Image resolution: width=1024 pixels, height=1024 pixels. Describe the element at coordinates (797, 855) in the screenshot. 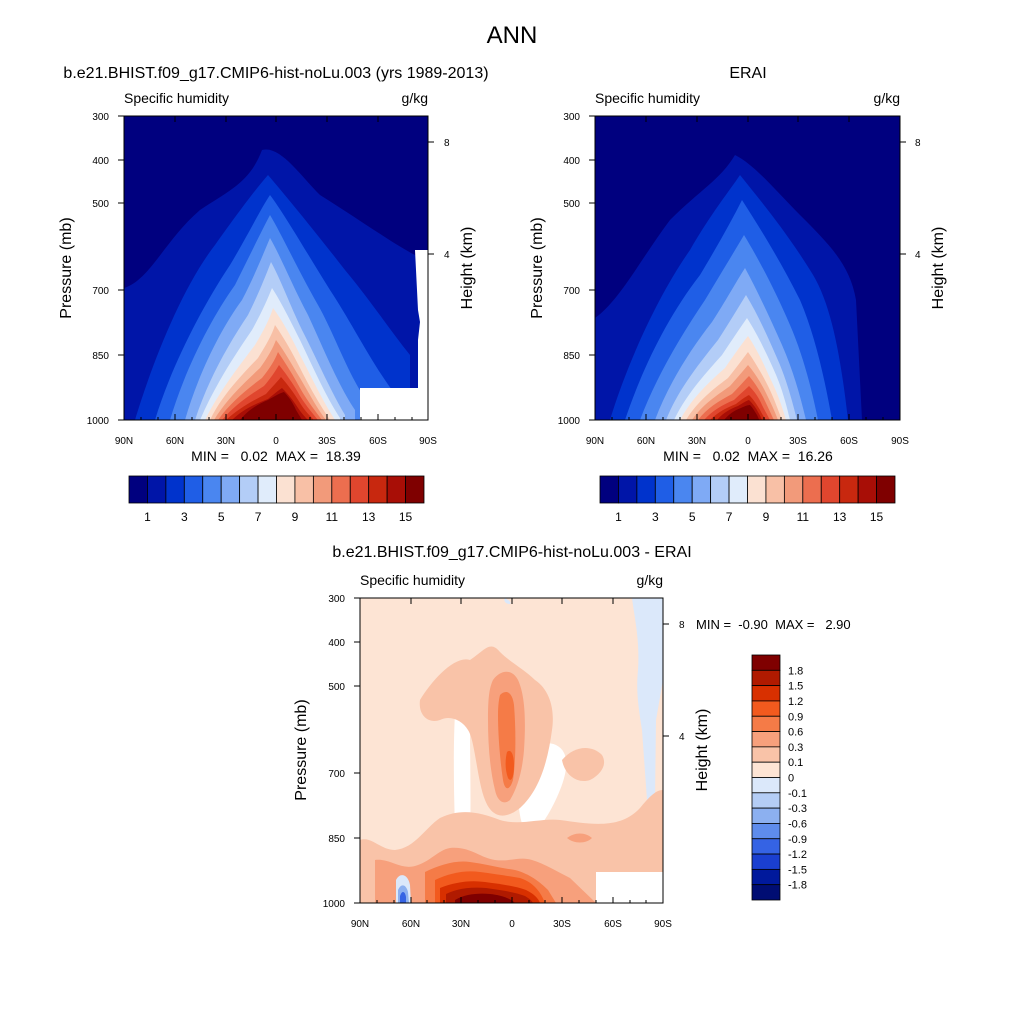

I see `colorbar-tick-label: -1.2` at that location.